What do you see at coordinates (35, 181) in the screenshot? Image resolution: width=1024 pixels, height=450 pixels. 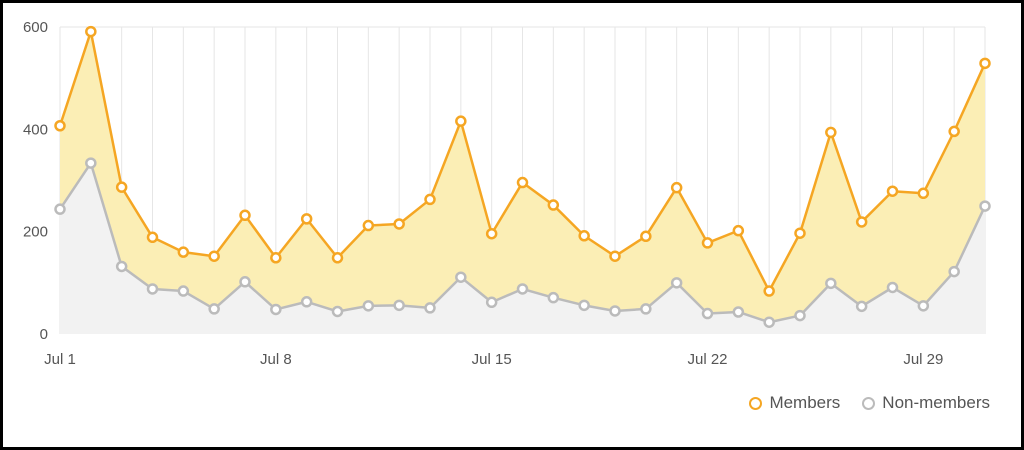 I see `y-axis-ticks: 0 200 400 600` at bounding box center [35, 181].